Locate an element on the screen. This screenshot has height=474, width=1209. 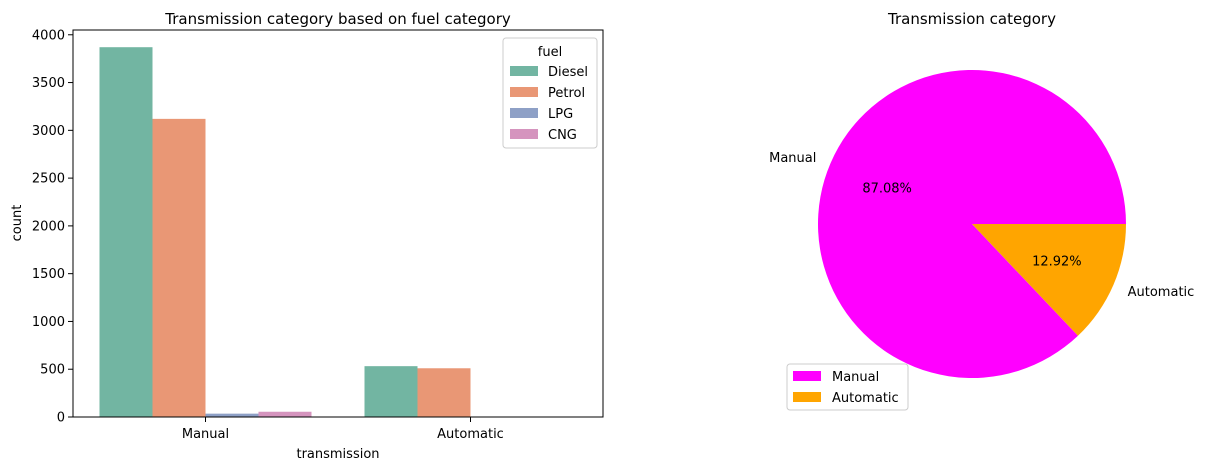
pie-legend-swatch-automatic is located at coordinates (807, 397).